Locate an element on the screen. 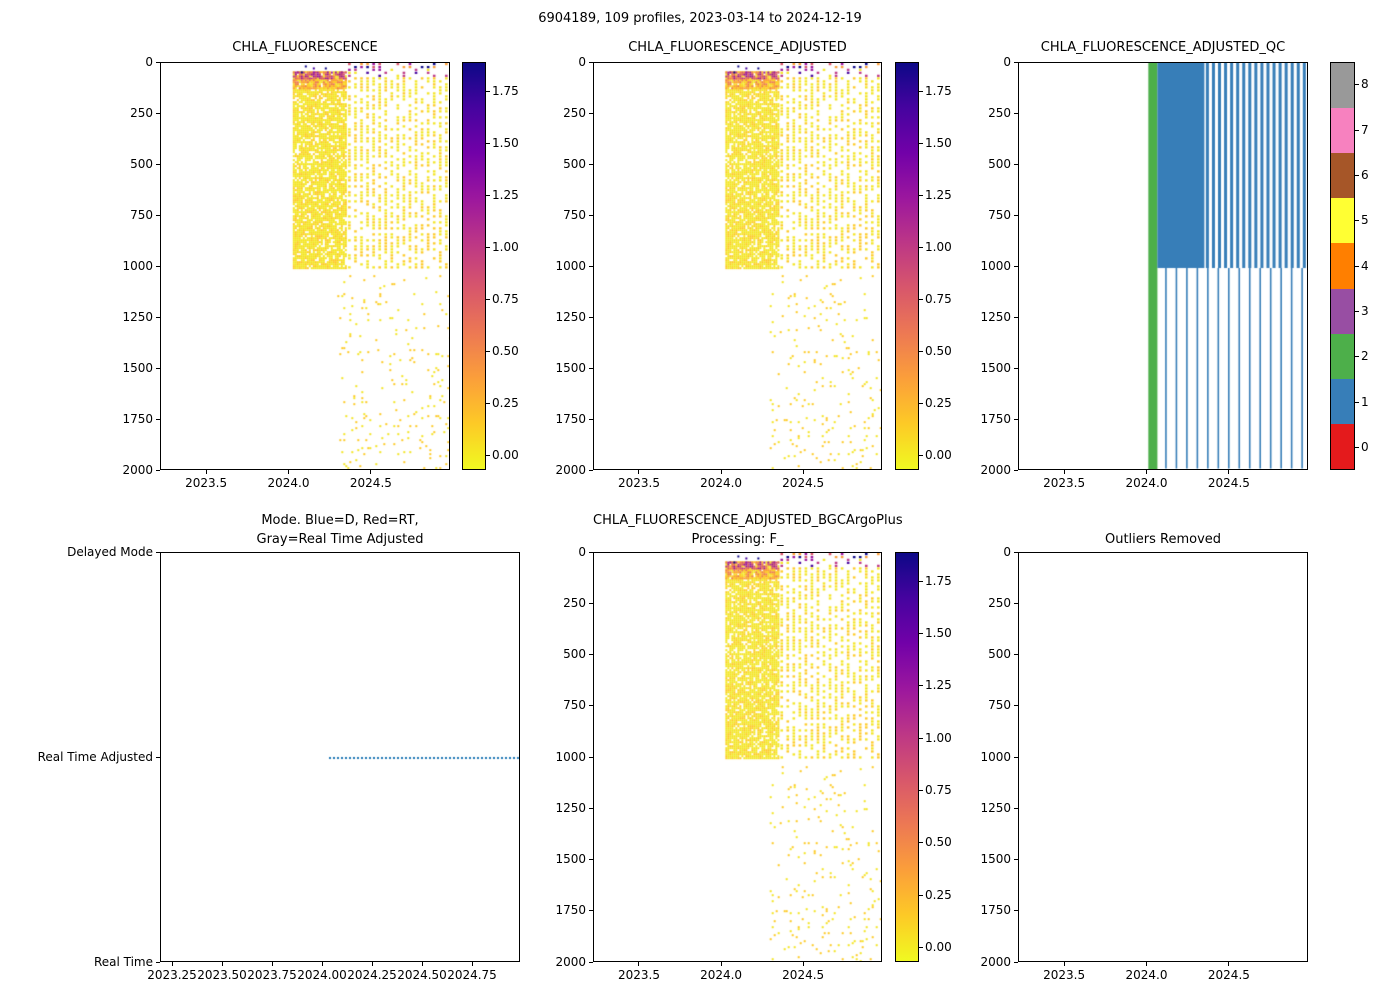  colorbar-segment-qc5 is located at coordinates (1342, 220).